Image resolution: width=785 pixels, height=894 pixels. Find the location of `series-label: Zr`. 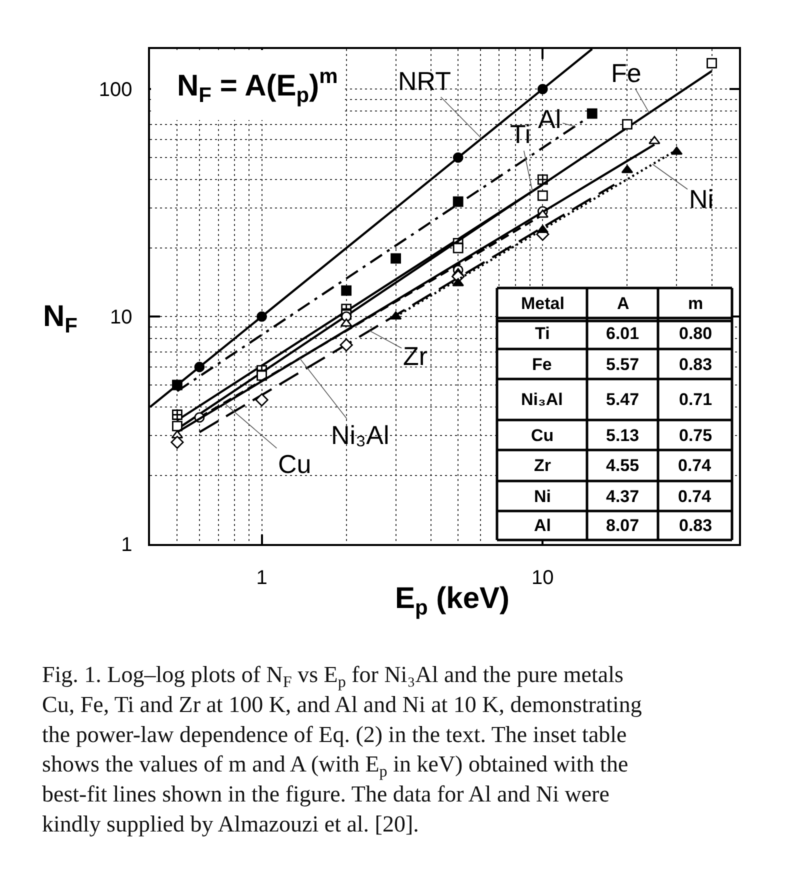

series-label: Zr is located at coordinates (415, 356).